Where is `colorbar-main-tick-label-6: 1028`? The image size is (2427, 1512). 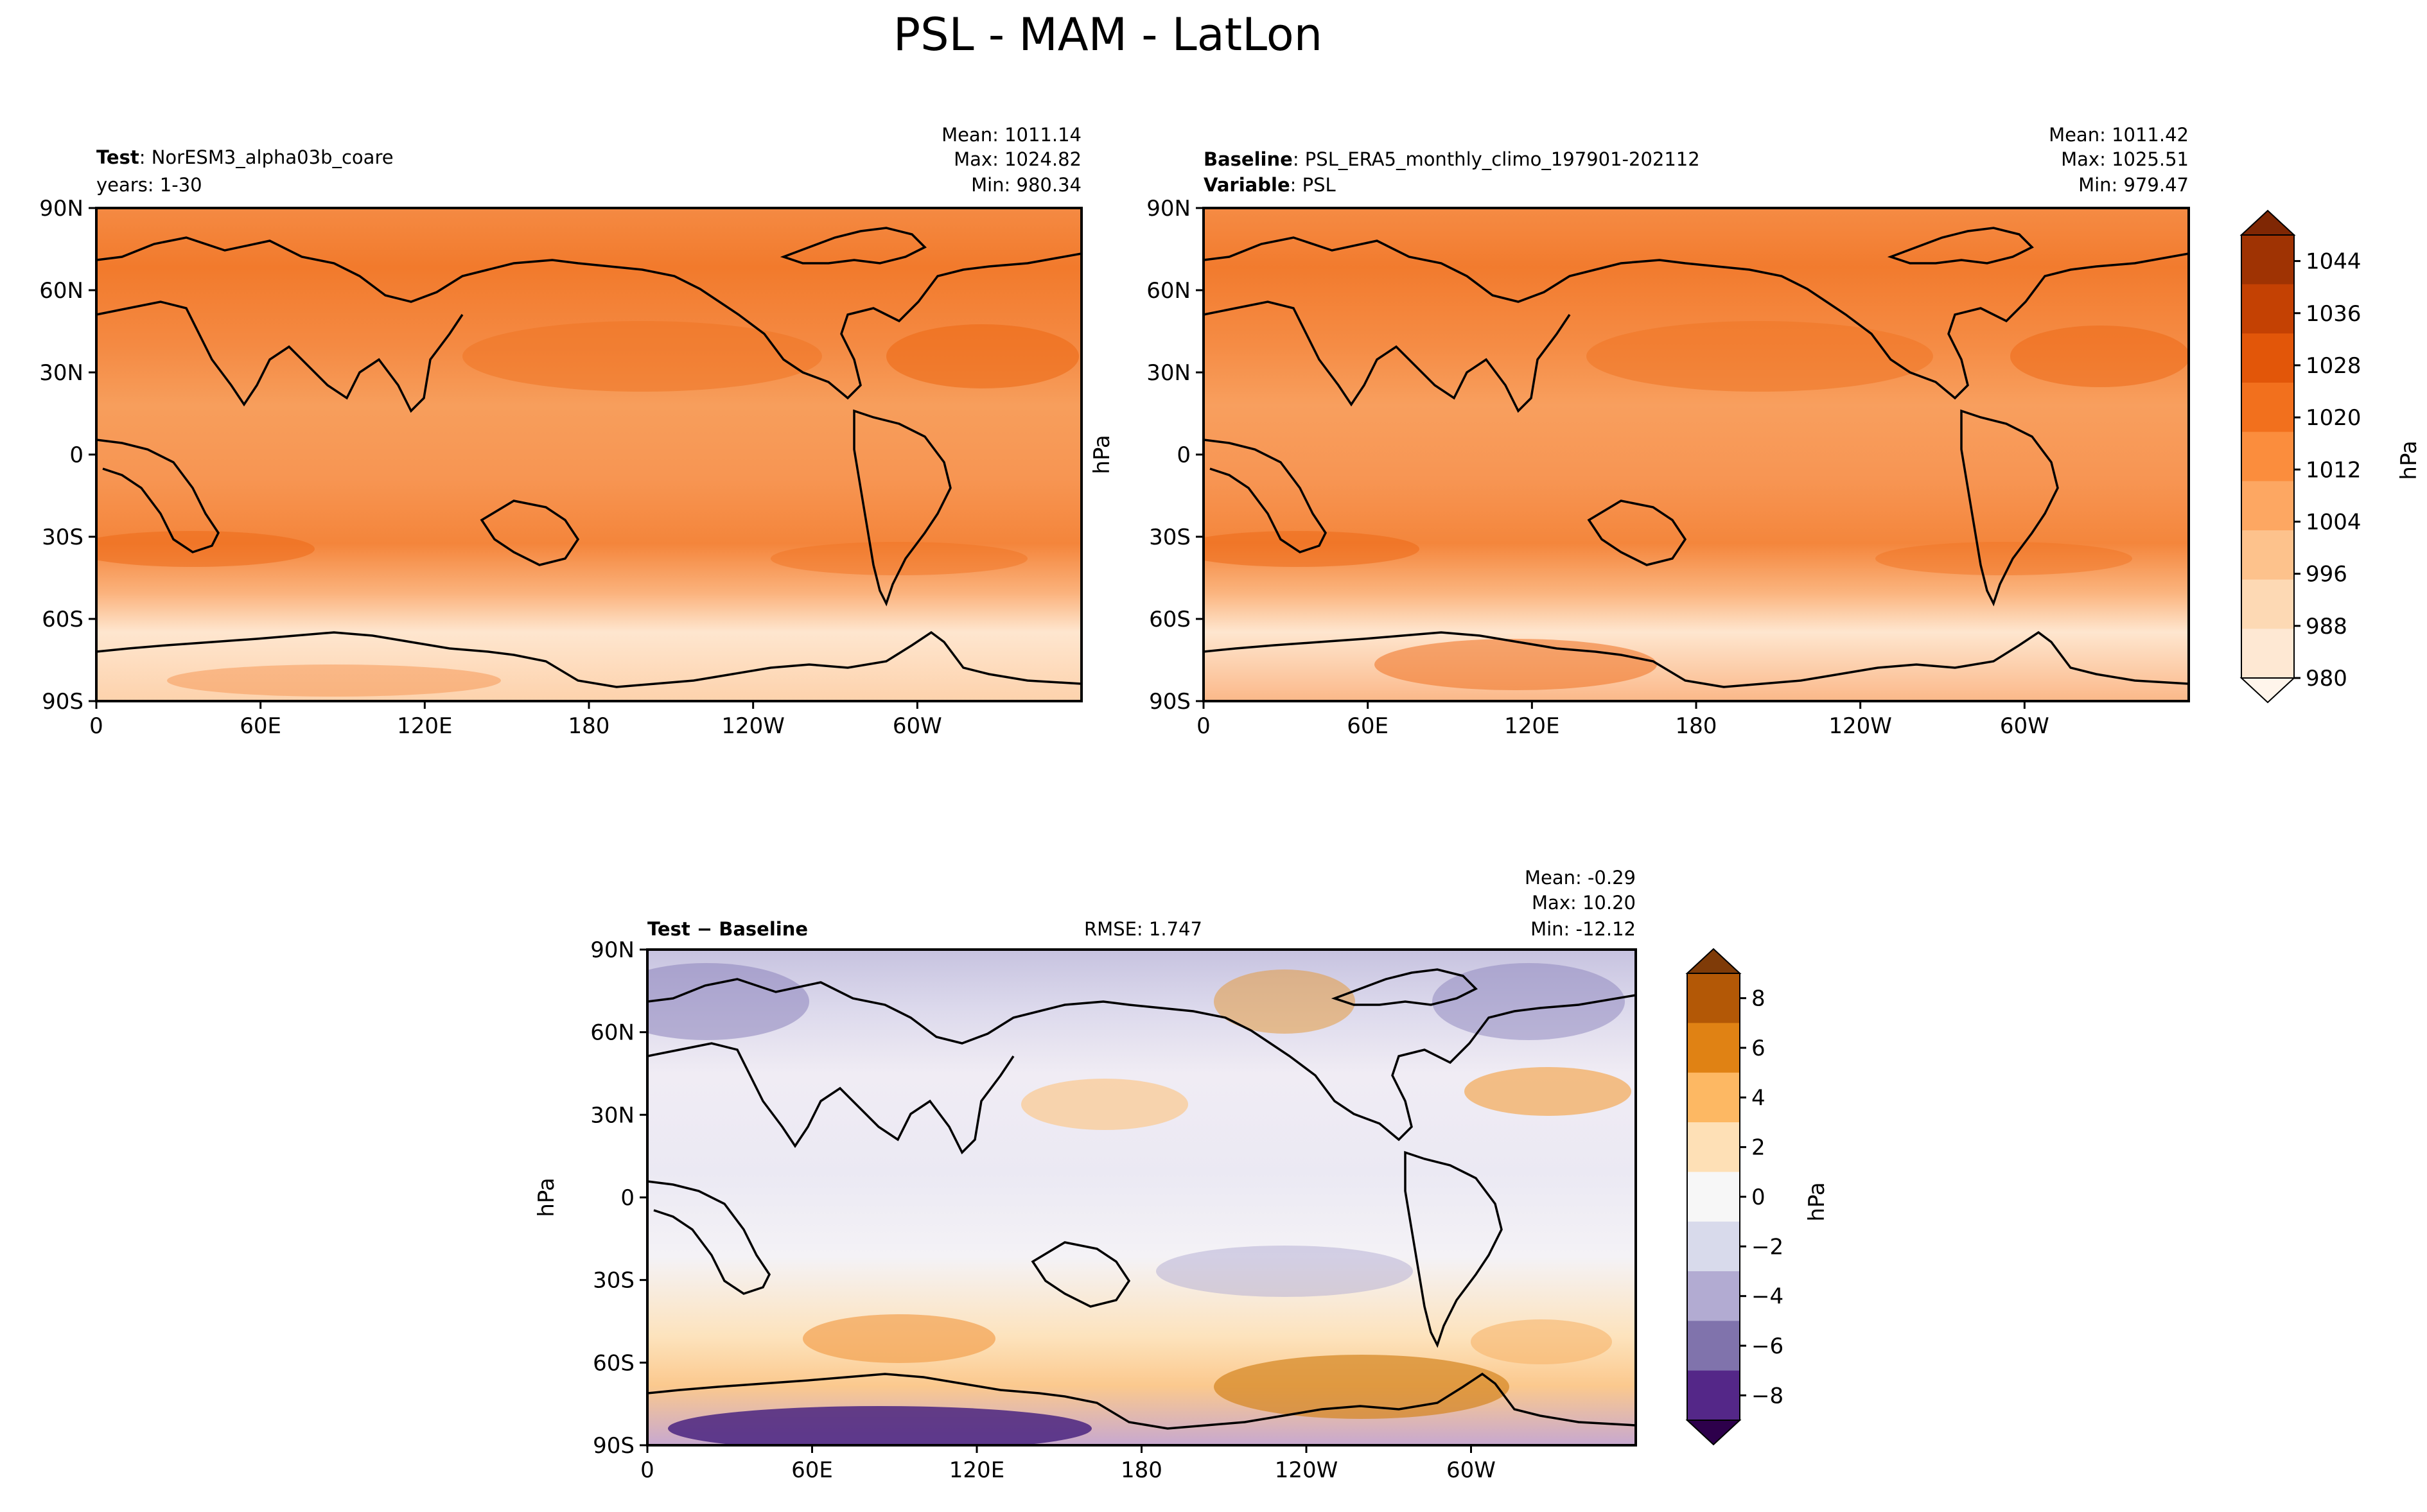 colorbar-main-tick-label-6: 1028 is located at coordinates (2333, 366).